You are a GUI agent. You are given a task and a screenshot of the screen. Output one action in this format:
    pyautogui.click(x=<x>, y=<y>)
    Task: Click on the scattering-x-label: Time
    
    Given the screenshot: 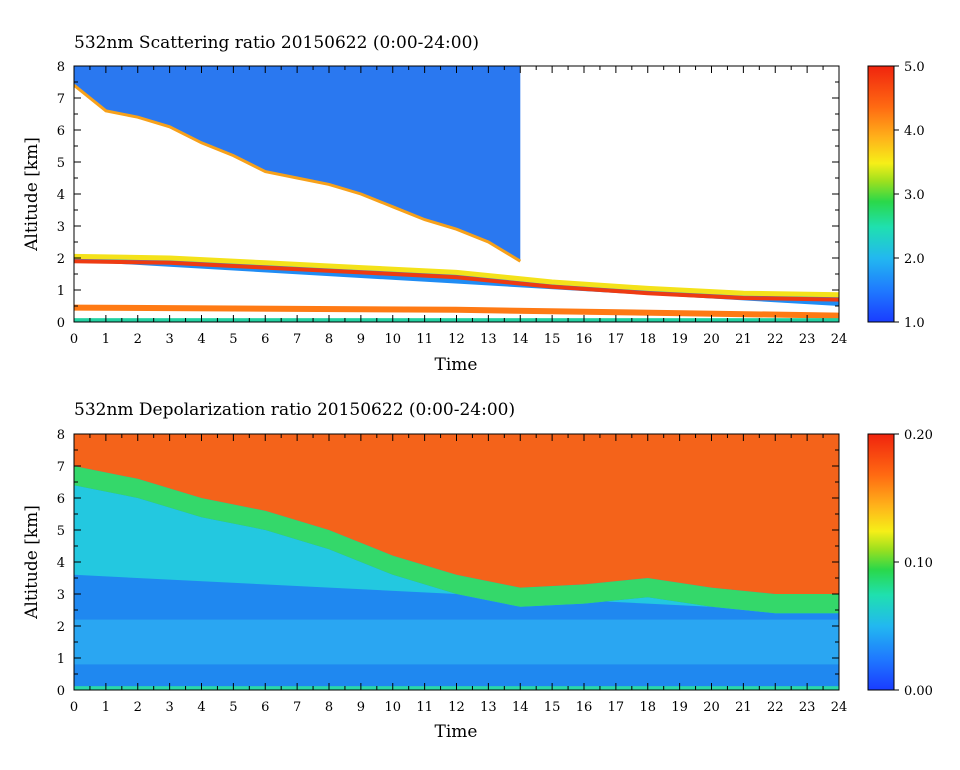 What is the action you would take?
    pyautogui.click(x=456, y=365)
    